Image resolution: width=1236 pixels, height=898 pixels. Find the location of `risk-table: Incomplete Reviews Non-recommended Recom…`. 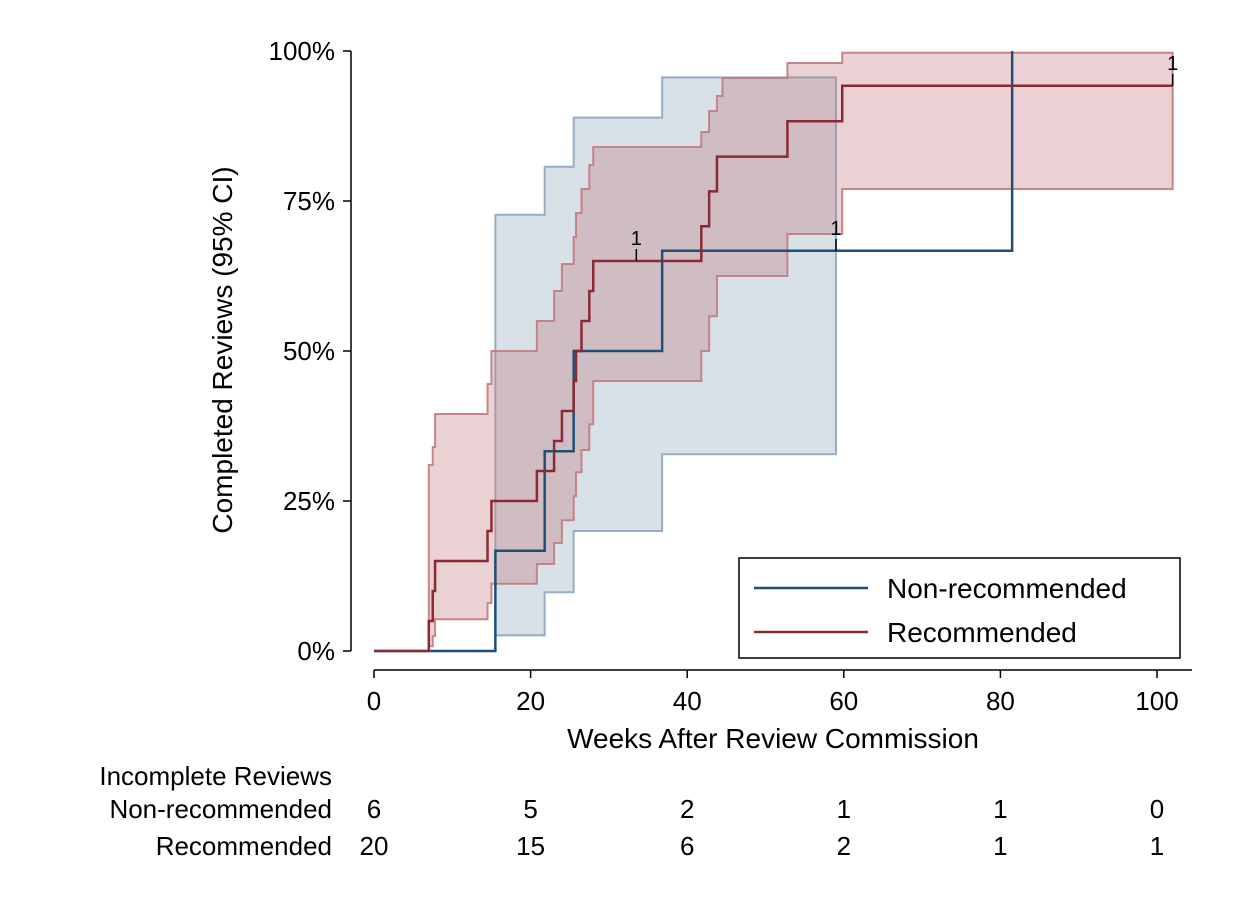

risk-table: Incomplete Reviews Non-recommended Recom… is located at coordinates (631, 811).